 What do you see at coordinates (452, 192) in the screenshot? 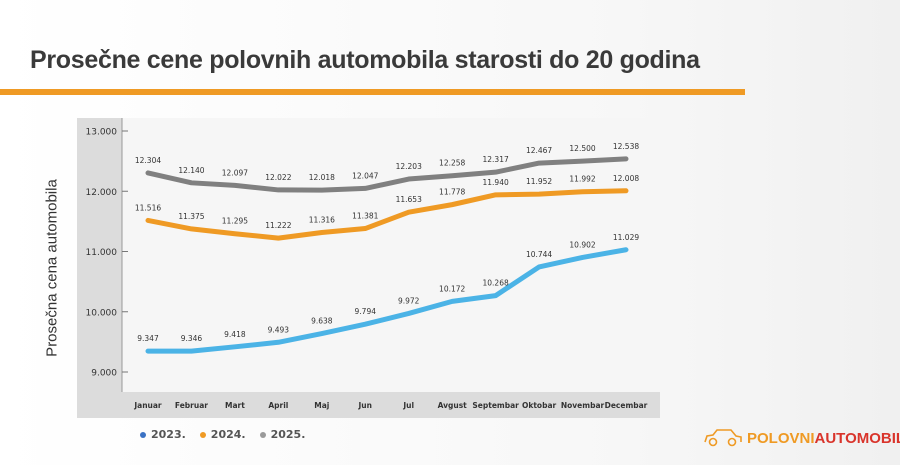
I see `data-label: 11.778` at bounding box center [452, 192].